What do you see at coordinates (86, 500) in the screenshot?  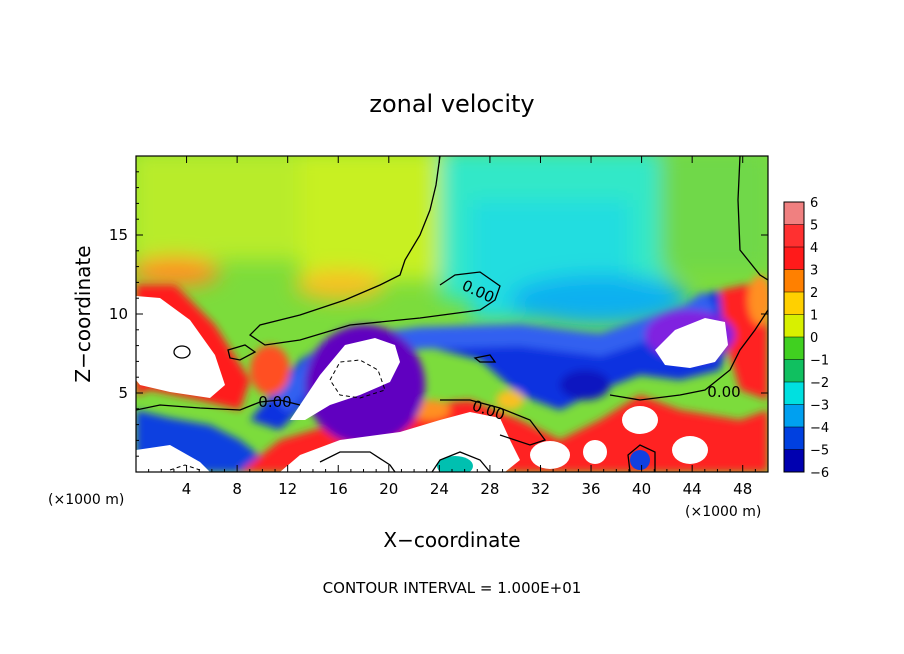 I see `x-axis-unit-left: (×1000 m)` at bounding box center [86, 500].